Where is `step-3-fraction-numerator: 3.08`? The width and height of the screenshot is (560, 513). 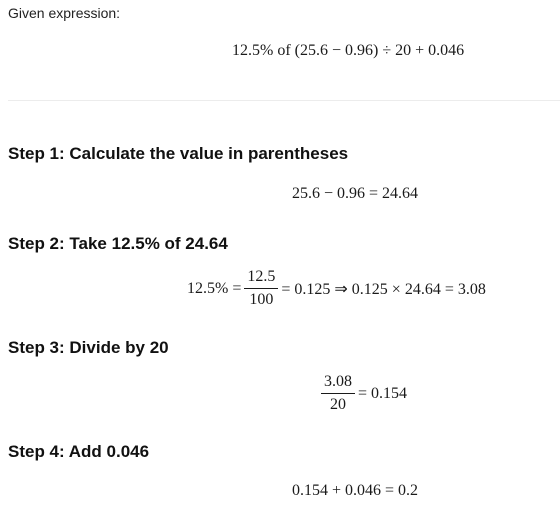
step-3-fraction-numerator: 3.08 is located at coordinates (338, 384).